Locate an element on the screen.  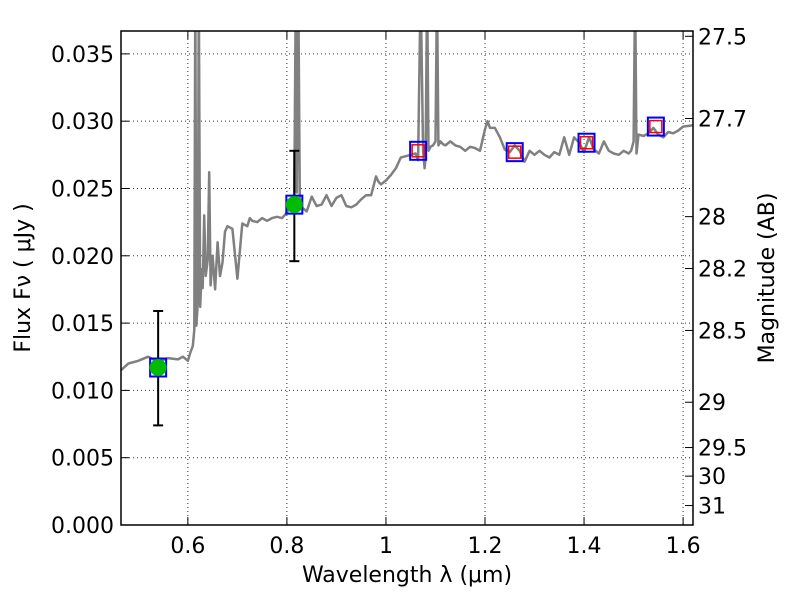
x-tick-label: 1.4 is located at coordinates (584, 546).